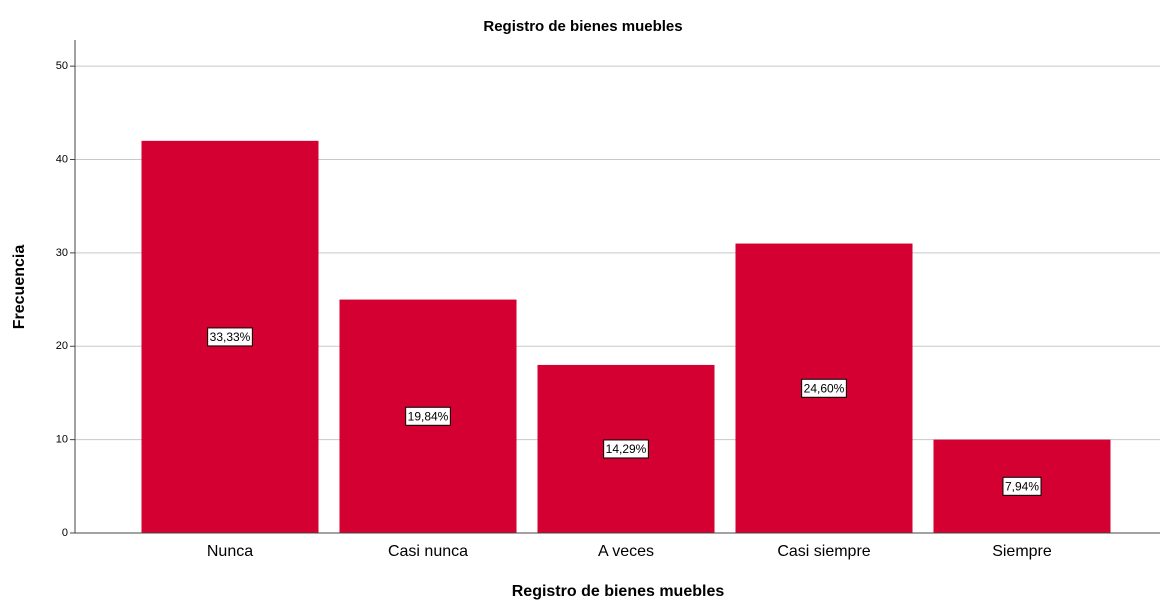 Image resolution: width=1162 pixels, height=603 pixels. What do you see at coordinates (626, 551) in the screenshot?
I see `x-tick-label: A veces` at bounding box center [626, 551].